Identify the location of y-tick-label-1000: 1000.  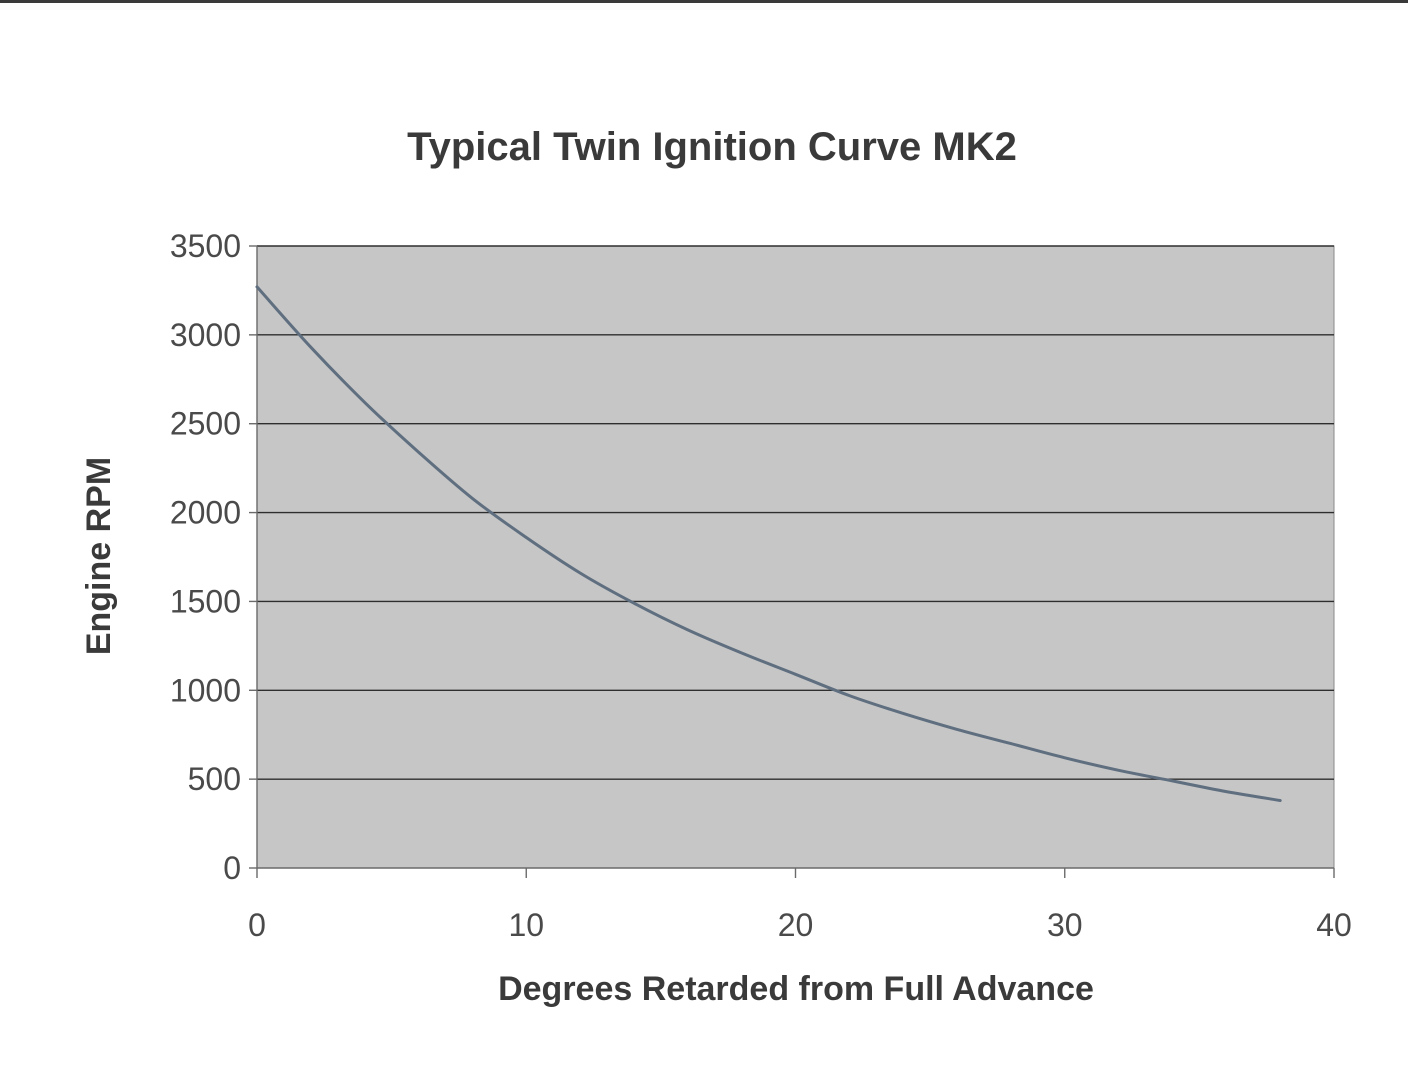
(205, 690).